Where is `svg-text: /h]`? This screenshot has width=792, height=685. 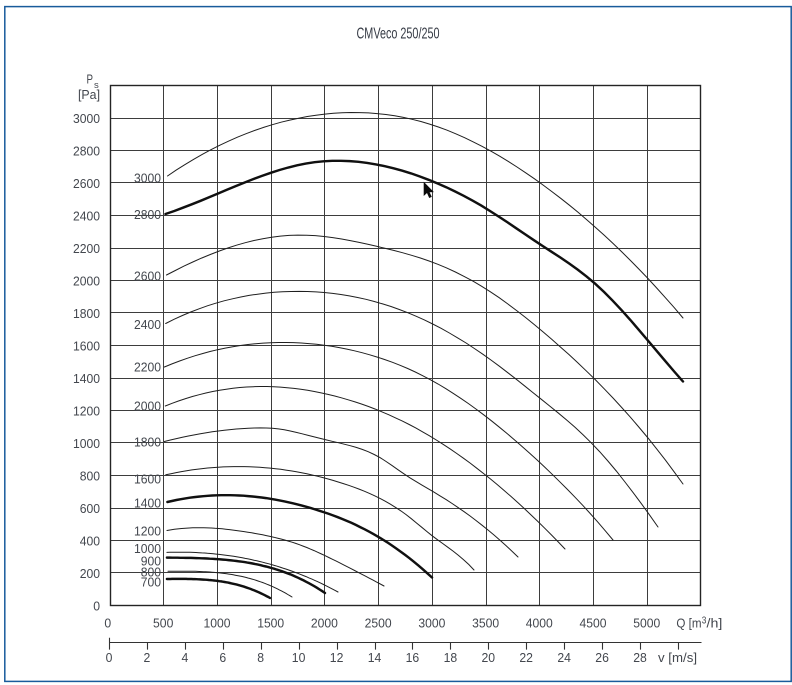 svg-text: /h] is located at coordinates (715, 623).